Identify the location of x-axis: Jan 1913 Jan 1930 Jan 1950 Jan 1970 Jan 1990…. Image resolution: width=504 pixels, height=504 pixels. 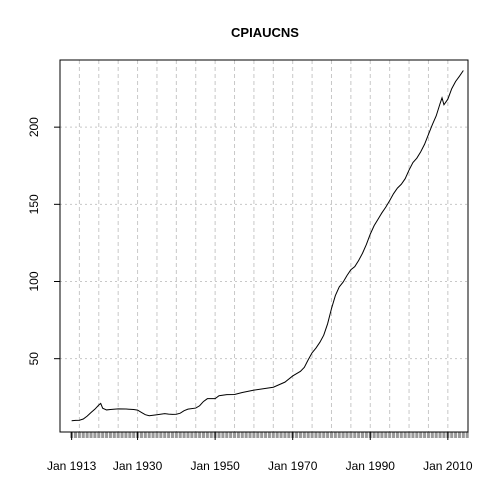
(260, 452).